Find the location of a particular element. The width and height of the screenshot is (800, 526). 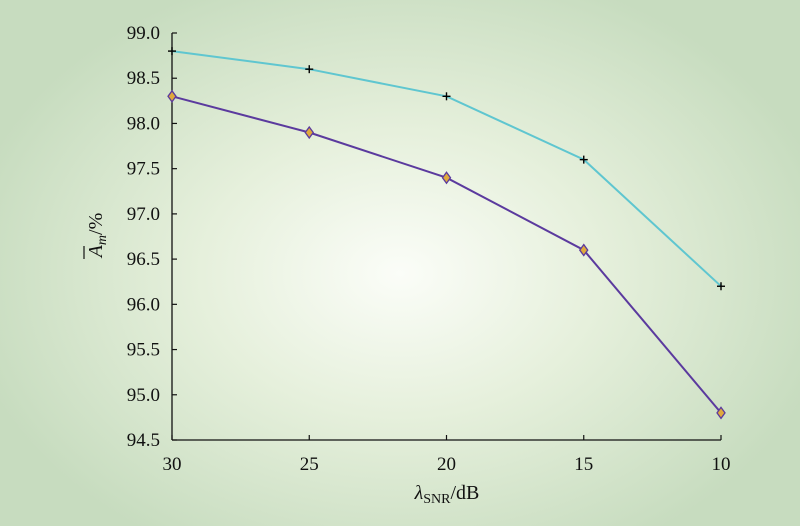

y-axis-label-group: Am/% is located at coordinates (96, 236).